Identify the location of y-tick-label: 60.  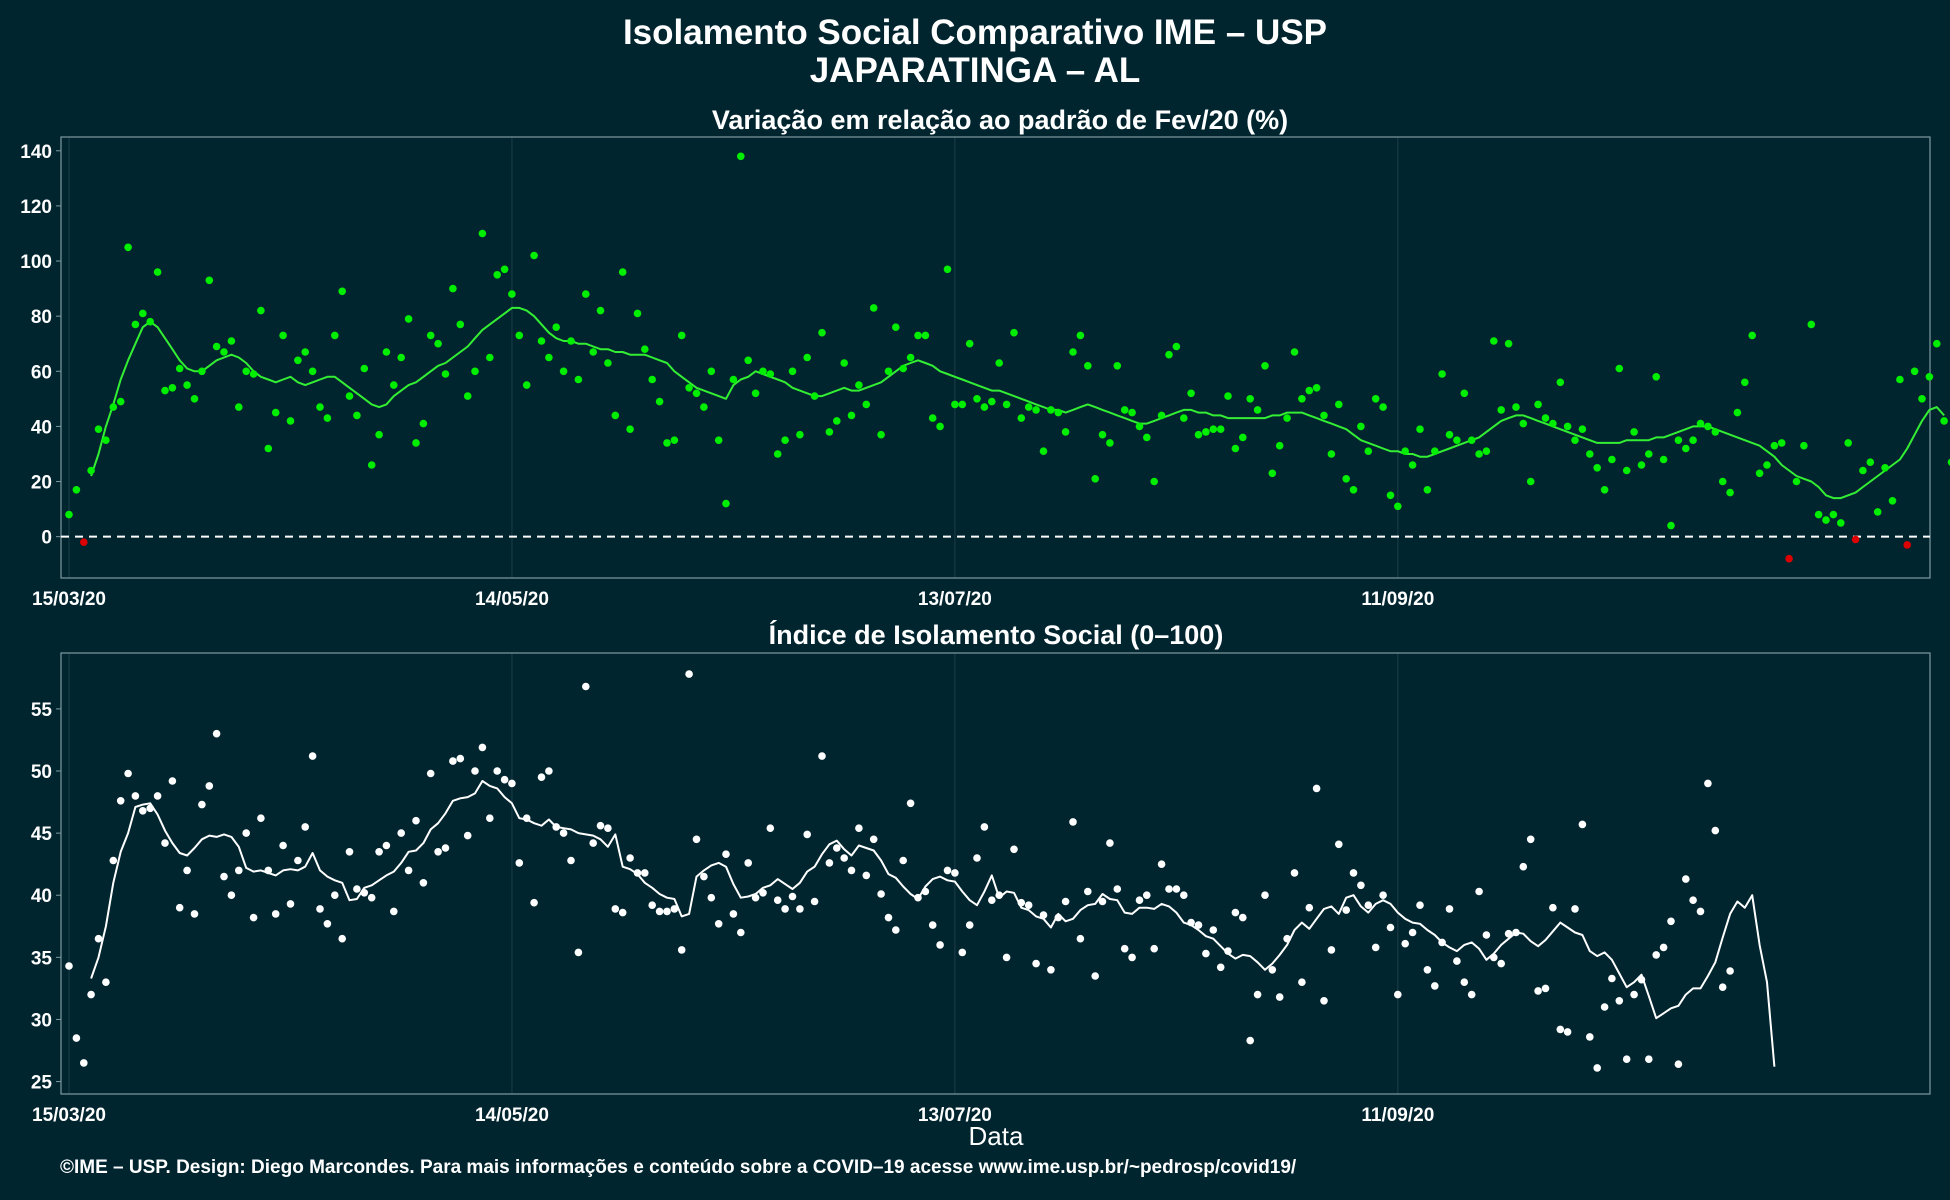
(41, 372).